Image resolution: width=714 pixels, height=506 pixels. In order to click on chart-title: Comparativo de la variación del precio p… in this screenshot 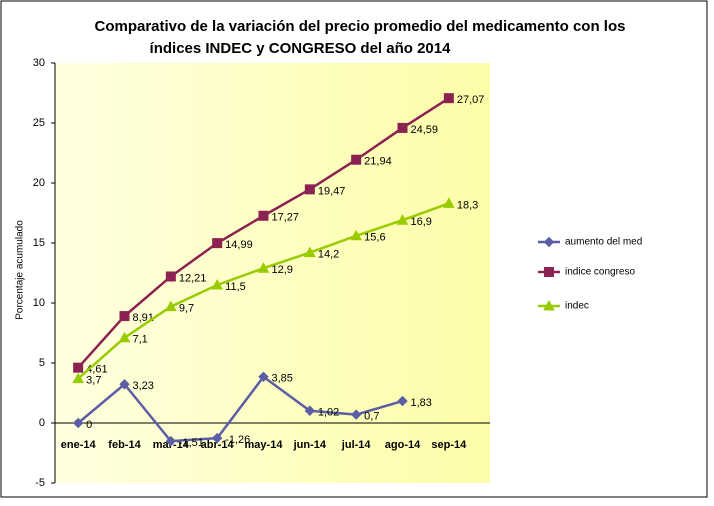, I will do `click(360, 26)`.